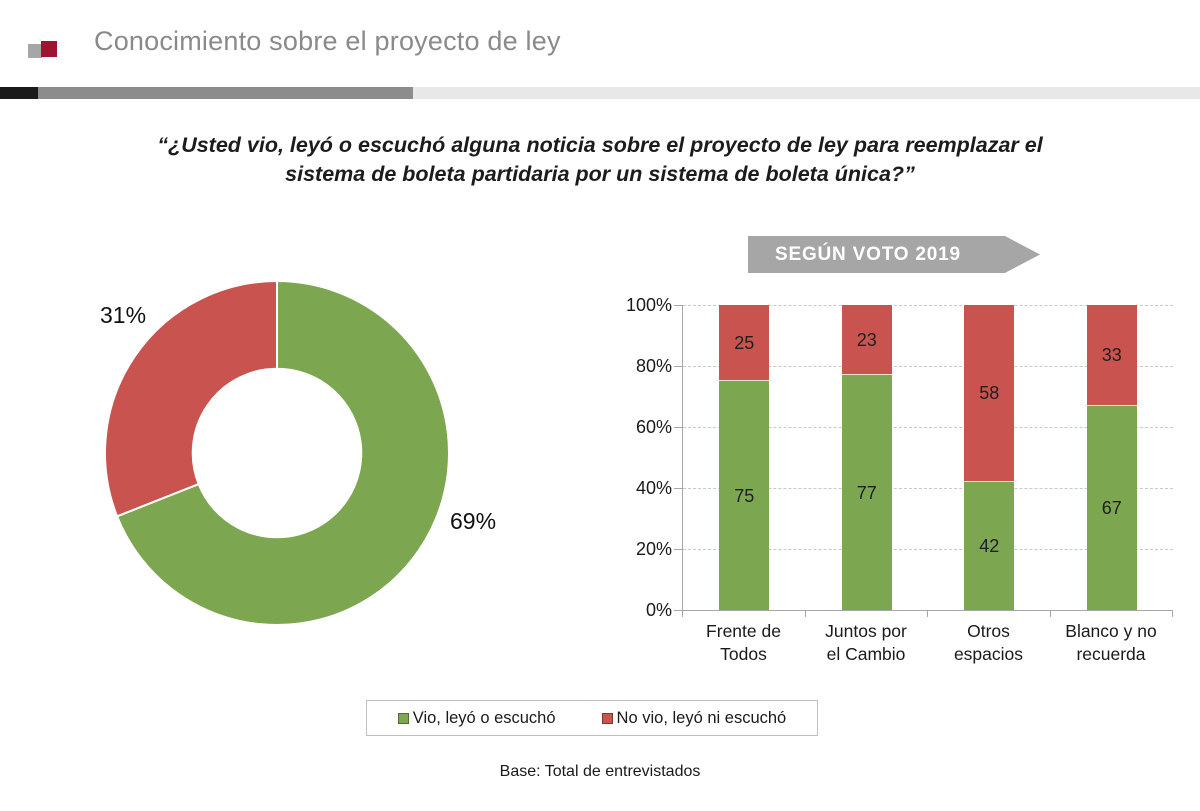  I want to click on legend-label: No vio, leyó ni escuchó, so click(701, 717).